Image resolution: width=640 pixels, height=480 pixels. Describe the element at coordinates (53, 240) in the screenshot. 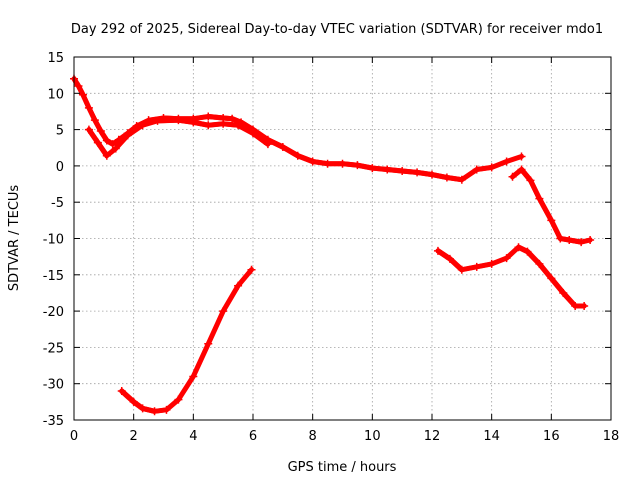

I see `y-tick-label: -10` at that location.